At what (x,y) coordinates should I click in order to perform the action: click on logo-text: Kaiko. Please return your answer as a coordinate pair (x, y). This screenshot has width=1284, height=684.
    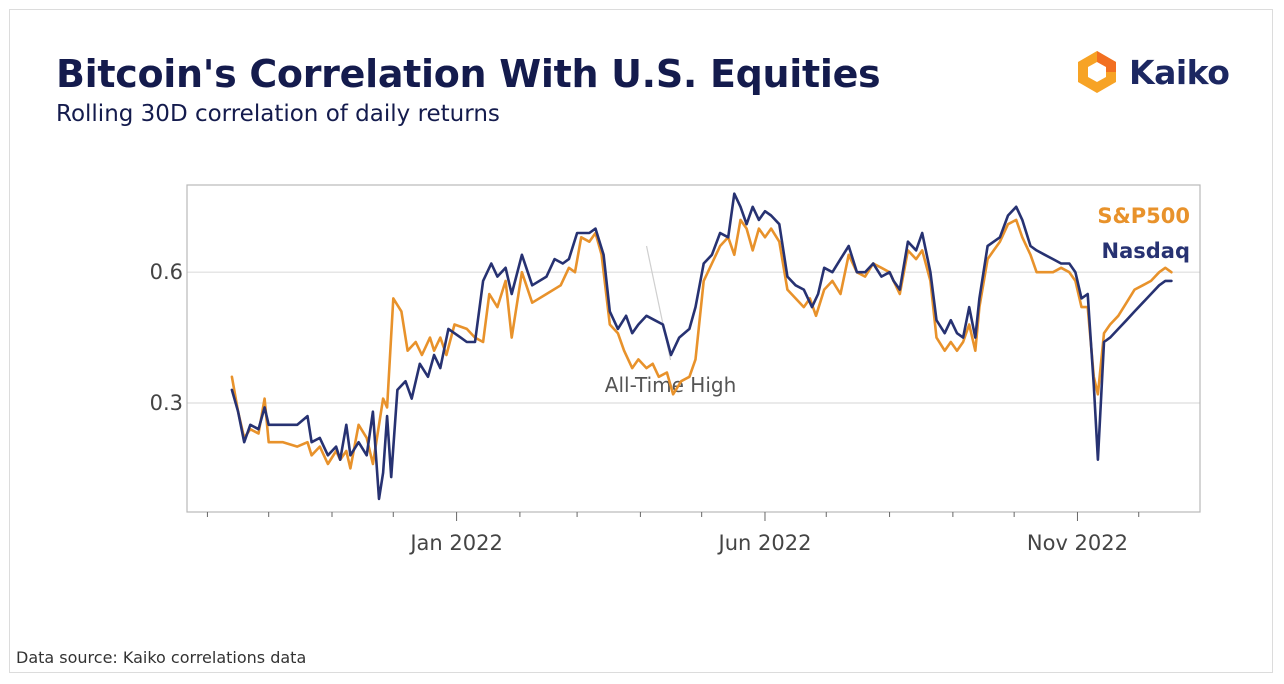
    Looking at the image, I should click on (1179, 72).